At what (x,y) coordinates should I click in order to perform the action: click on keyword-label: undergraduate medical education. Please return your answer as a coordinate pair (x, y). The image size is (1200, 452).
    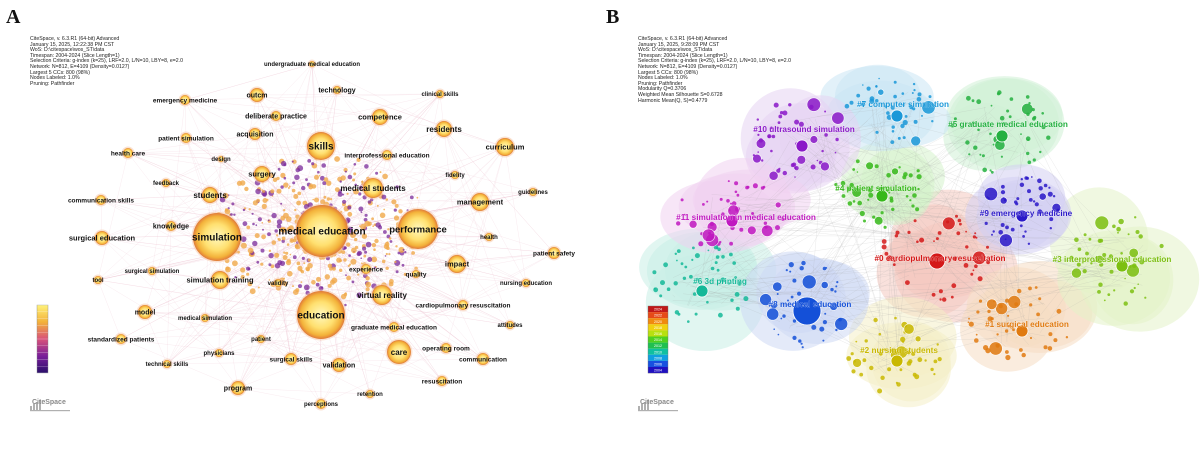
    Looking at the image, I should click on (312, 65).